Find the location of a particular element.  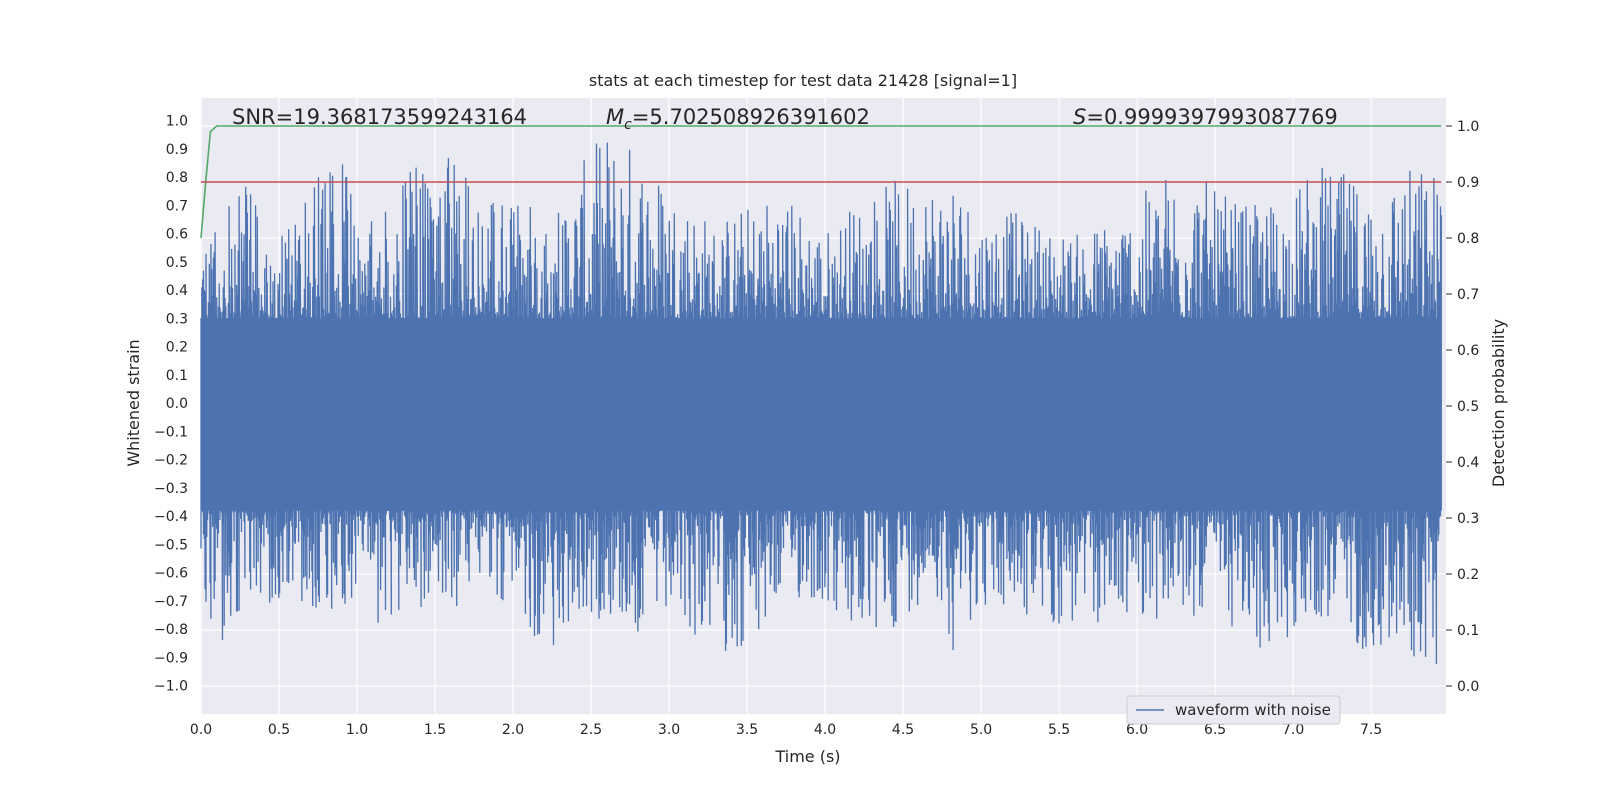

chirp-mass-annotation: Mc=5.702508926391602 is located at coordinates (738, 119).